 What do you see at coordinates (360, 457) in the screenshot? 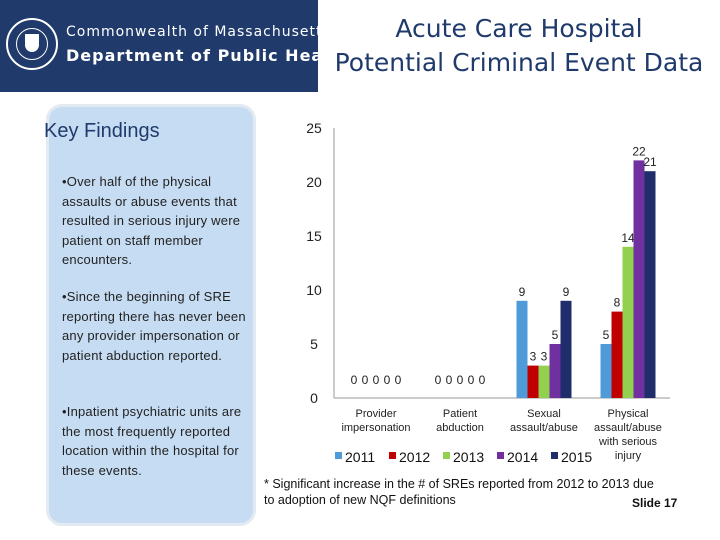
I see `legend-label: 2011` at bounding box center [360, 457].